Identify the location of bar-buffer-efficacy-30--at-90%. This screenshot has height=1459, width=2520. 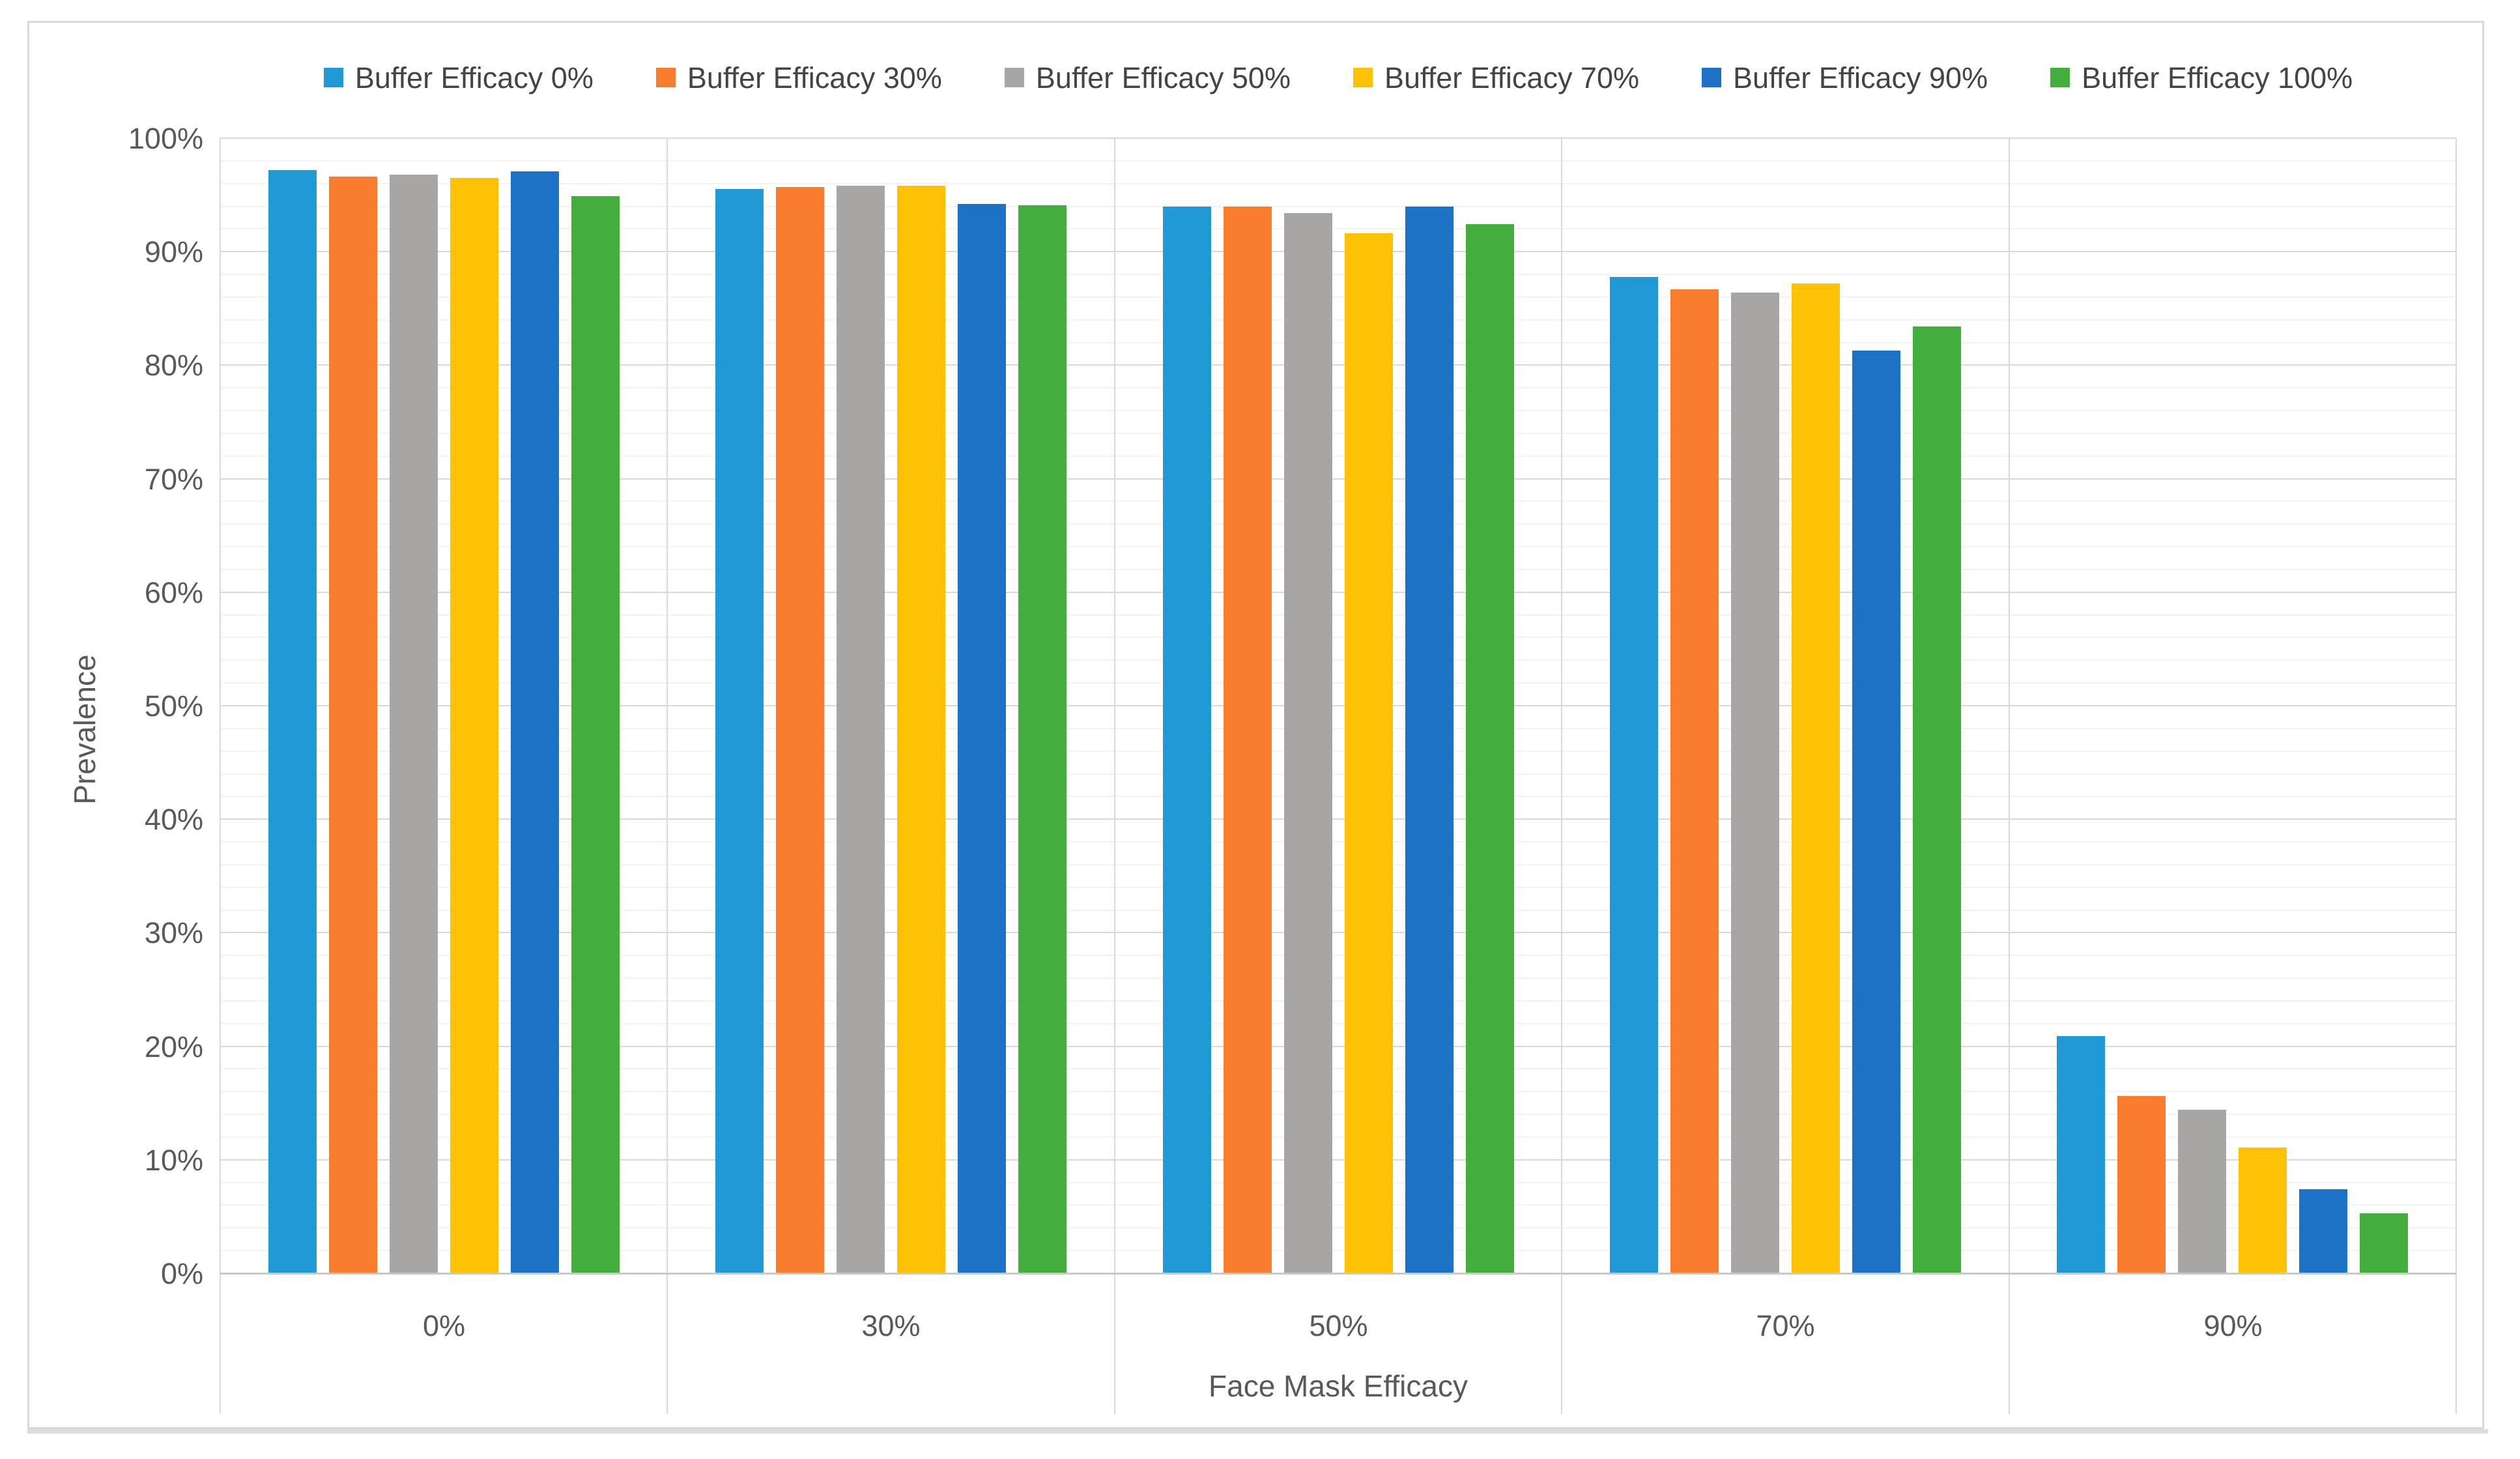
(2141, 1184).